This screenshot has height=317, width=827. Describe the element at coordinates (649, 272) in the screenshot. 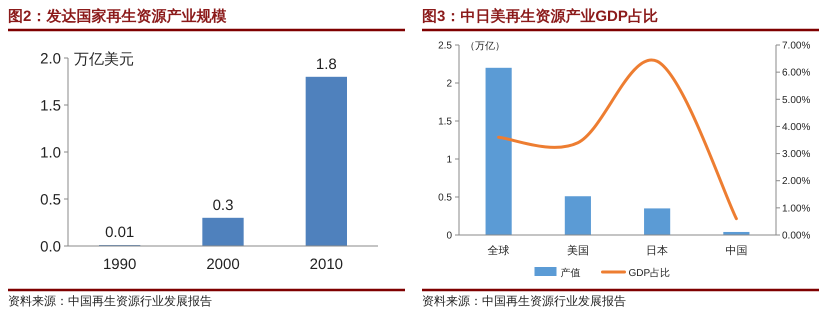

I see `legend-label: GDP占比` at that location.